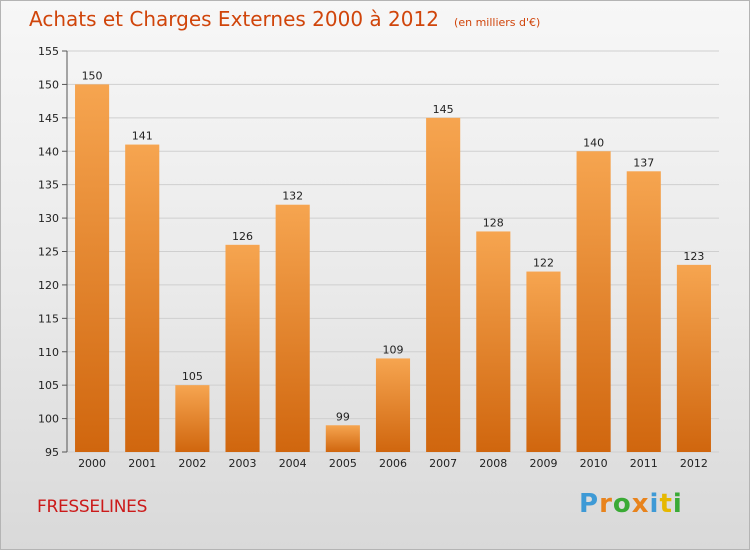 This screenshot has width=750, height=550. Describe the element at coordinates (693, 358) in the screenshot. I see `bar-2012` at that location.